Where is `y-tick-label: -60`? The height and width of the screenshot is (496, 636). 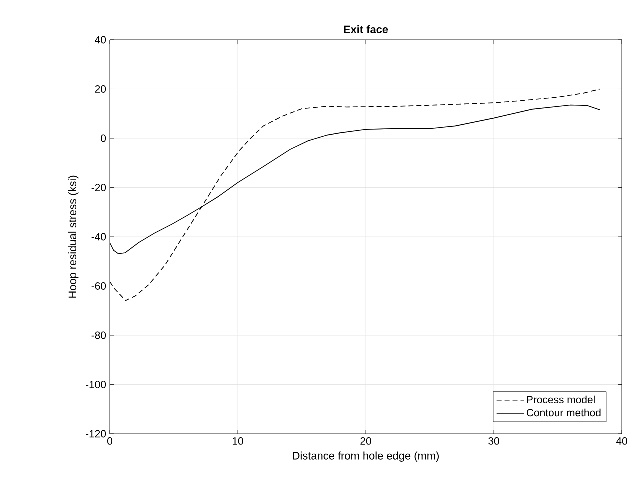
y-tick-label: -60 is located at coordinates (99, 286).